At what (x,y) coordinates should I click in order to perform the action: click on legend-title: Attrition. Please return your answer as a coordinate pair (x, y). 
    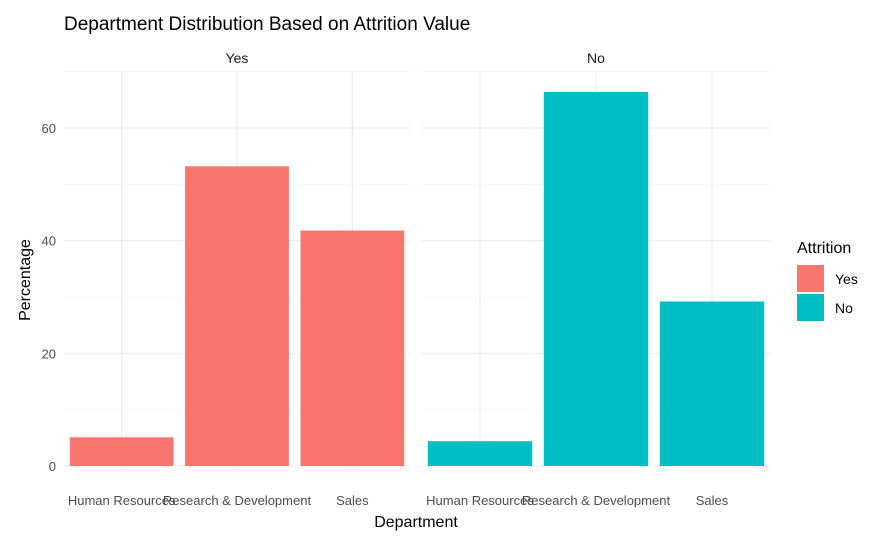
    Looking at the image, I should click on (824, 248).